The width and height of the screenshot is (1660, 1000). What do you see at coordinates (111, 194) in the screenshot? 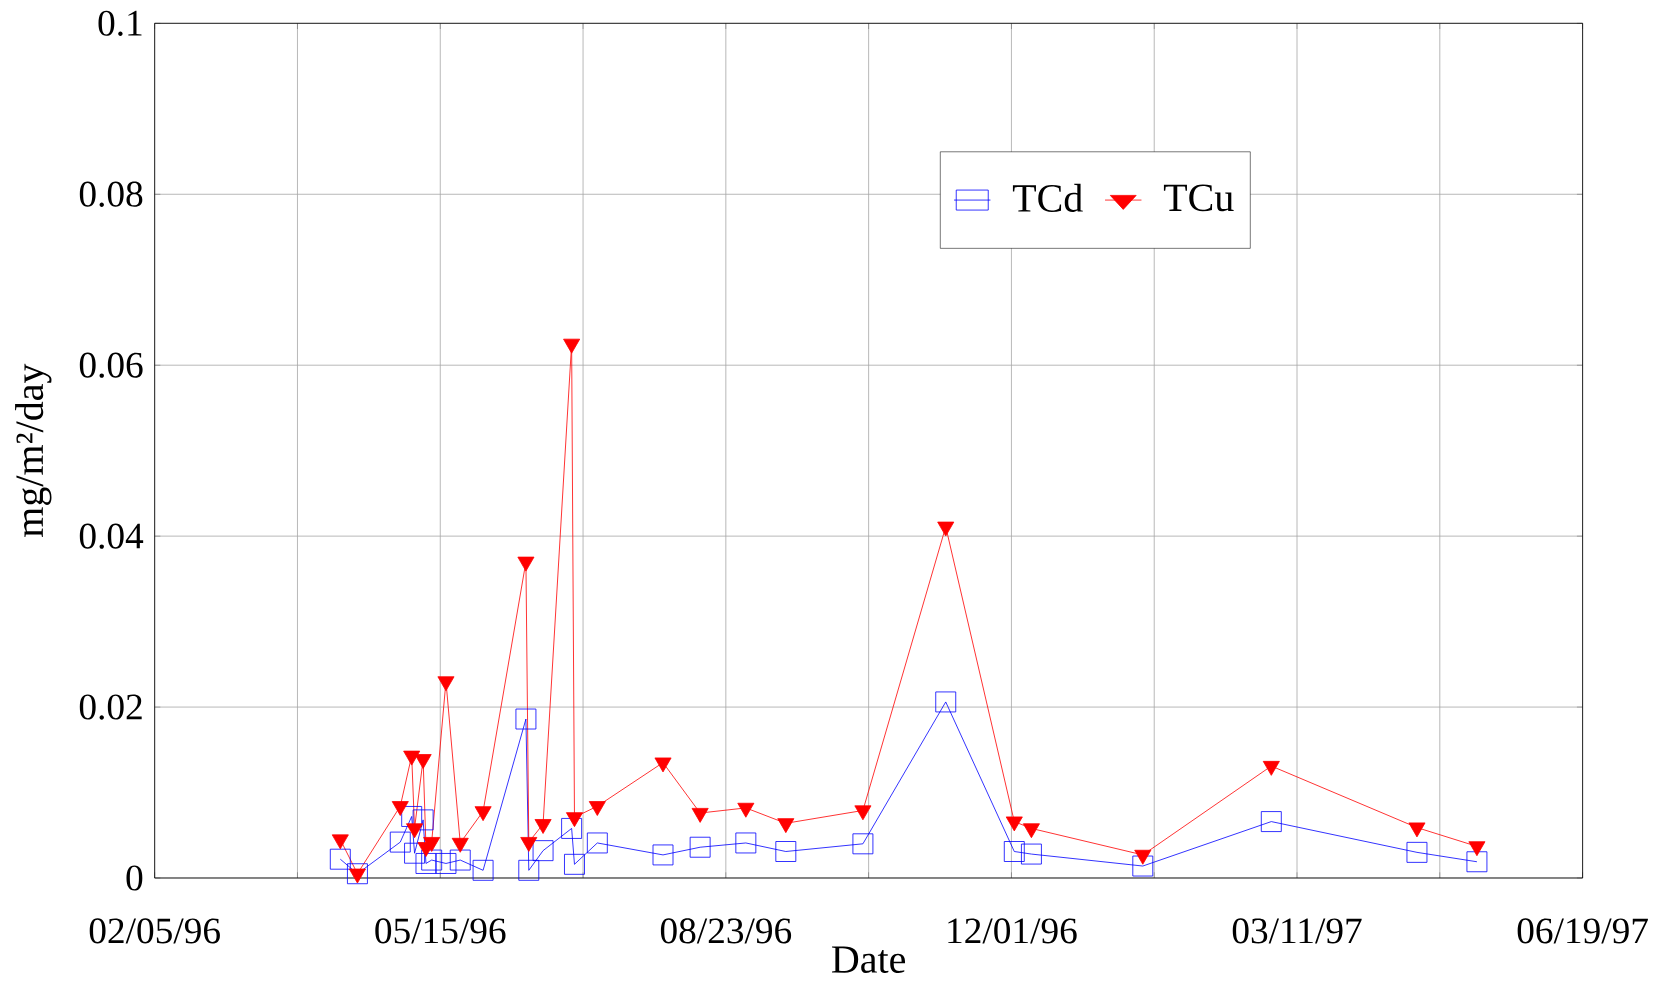
I see `y-tick-label: 0.08` at bounding box center [111, 194].